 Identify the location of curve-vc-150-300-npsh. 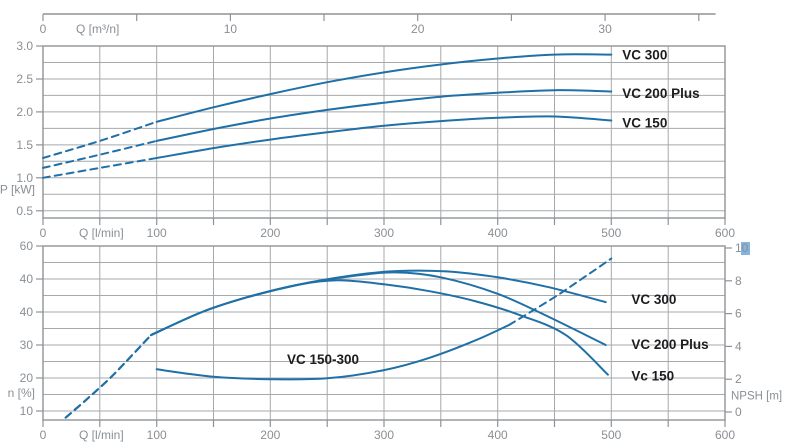
(332, 352).